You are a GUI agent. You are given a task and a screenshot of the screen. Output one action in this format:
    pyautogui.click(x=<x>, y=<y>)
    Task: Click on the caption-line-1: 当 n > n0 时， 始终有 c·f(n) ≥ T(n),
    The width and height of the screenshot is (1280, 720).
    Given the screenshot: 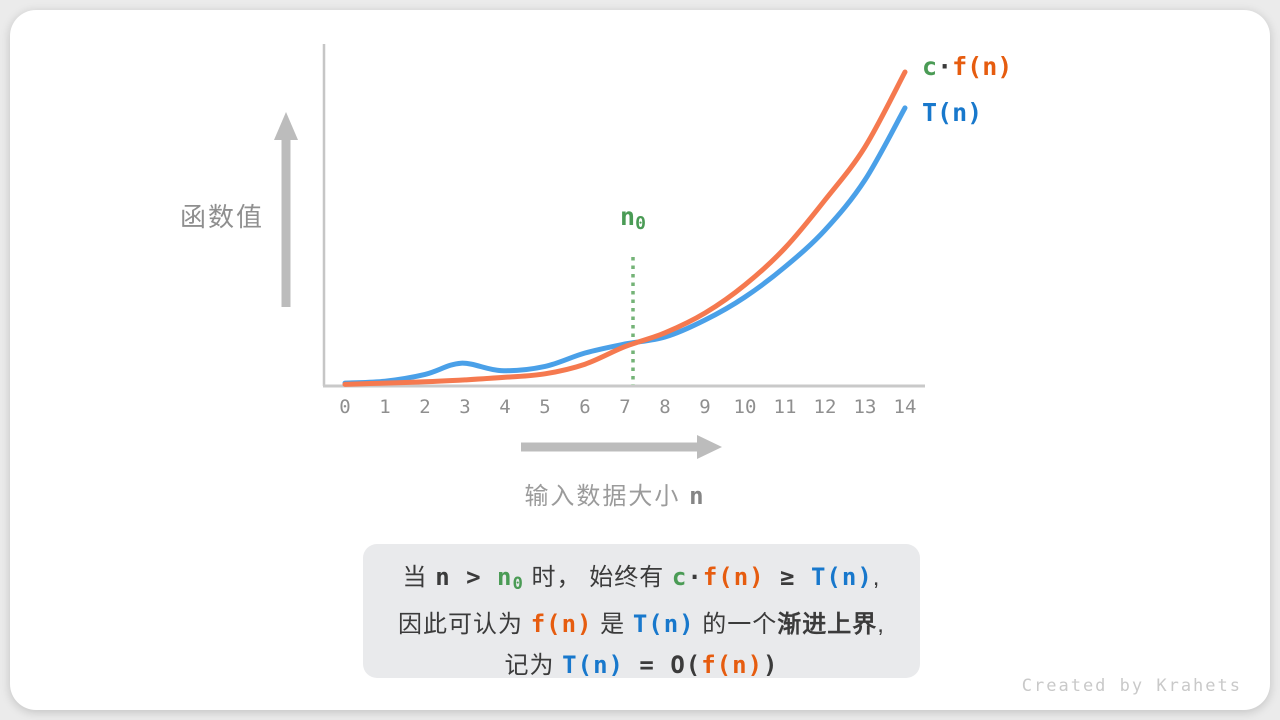 What is the action you would take?
    pyautogui.click(x=641, y=580)
    